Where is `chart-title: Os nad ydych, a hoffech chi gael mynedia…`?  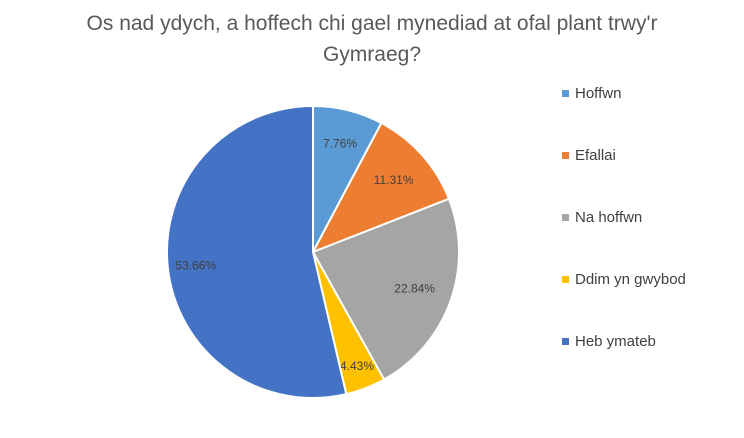 chart-title: Os nad ydych, a hoffech chi gael mynedia… is located at coordinates (372, 39).